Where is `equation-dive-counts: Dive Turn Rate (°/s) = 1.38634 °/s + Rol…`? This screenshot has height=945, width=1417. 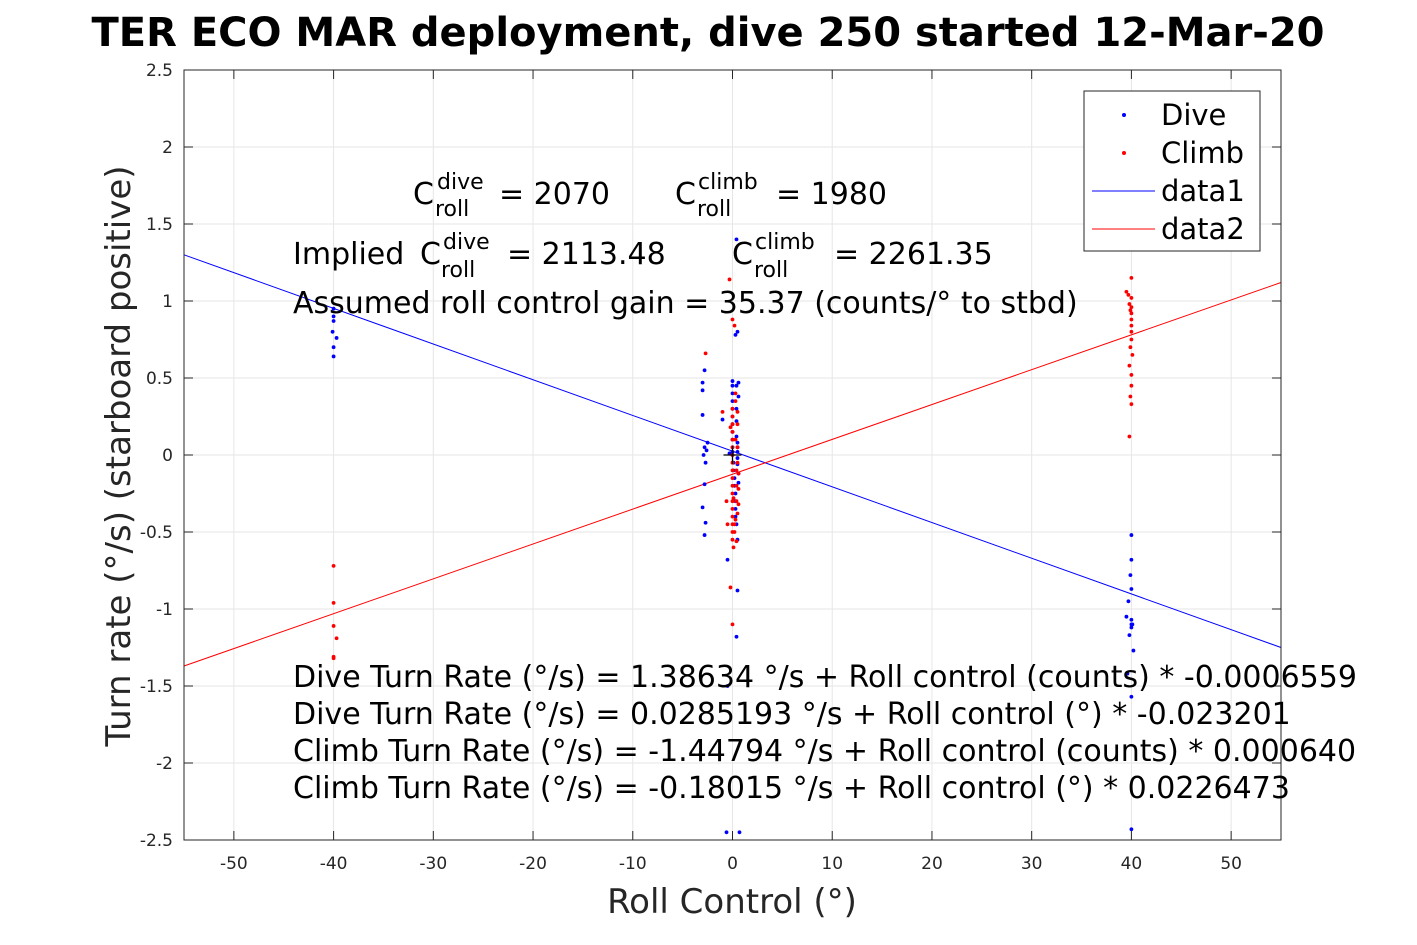
equation-dive-counts: Dive Turn Rate (°/s) = 1.38634 °/s + Rol… is located at coordinates (825, 677).